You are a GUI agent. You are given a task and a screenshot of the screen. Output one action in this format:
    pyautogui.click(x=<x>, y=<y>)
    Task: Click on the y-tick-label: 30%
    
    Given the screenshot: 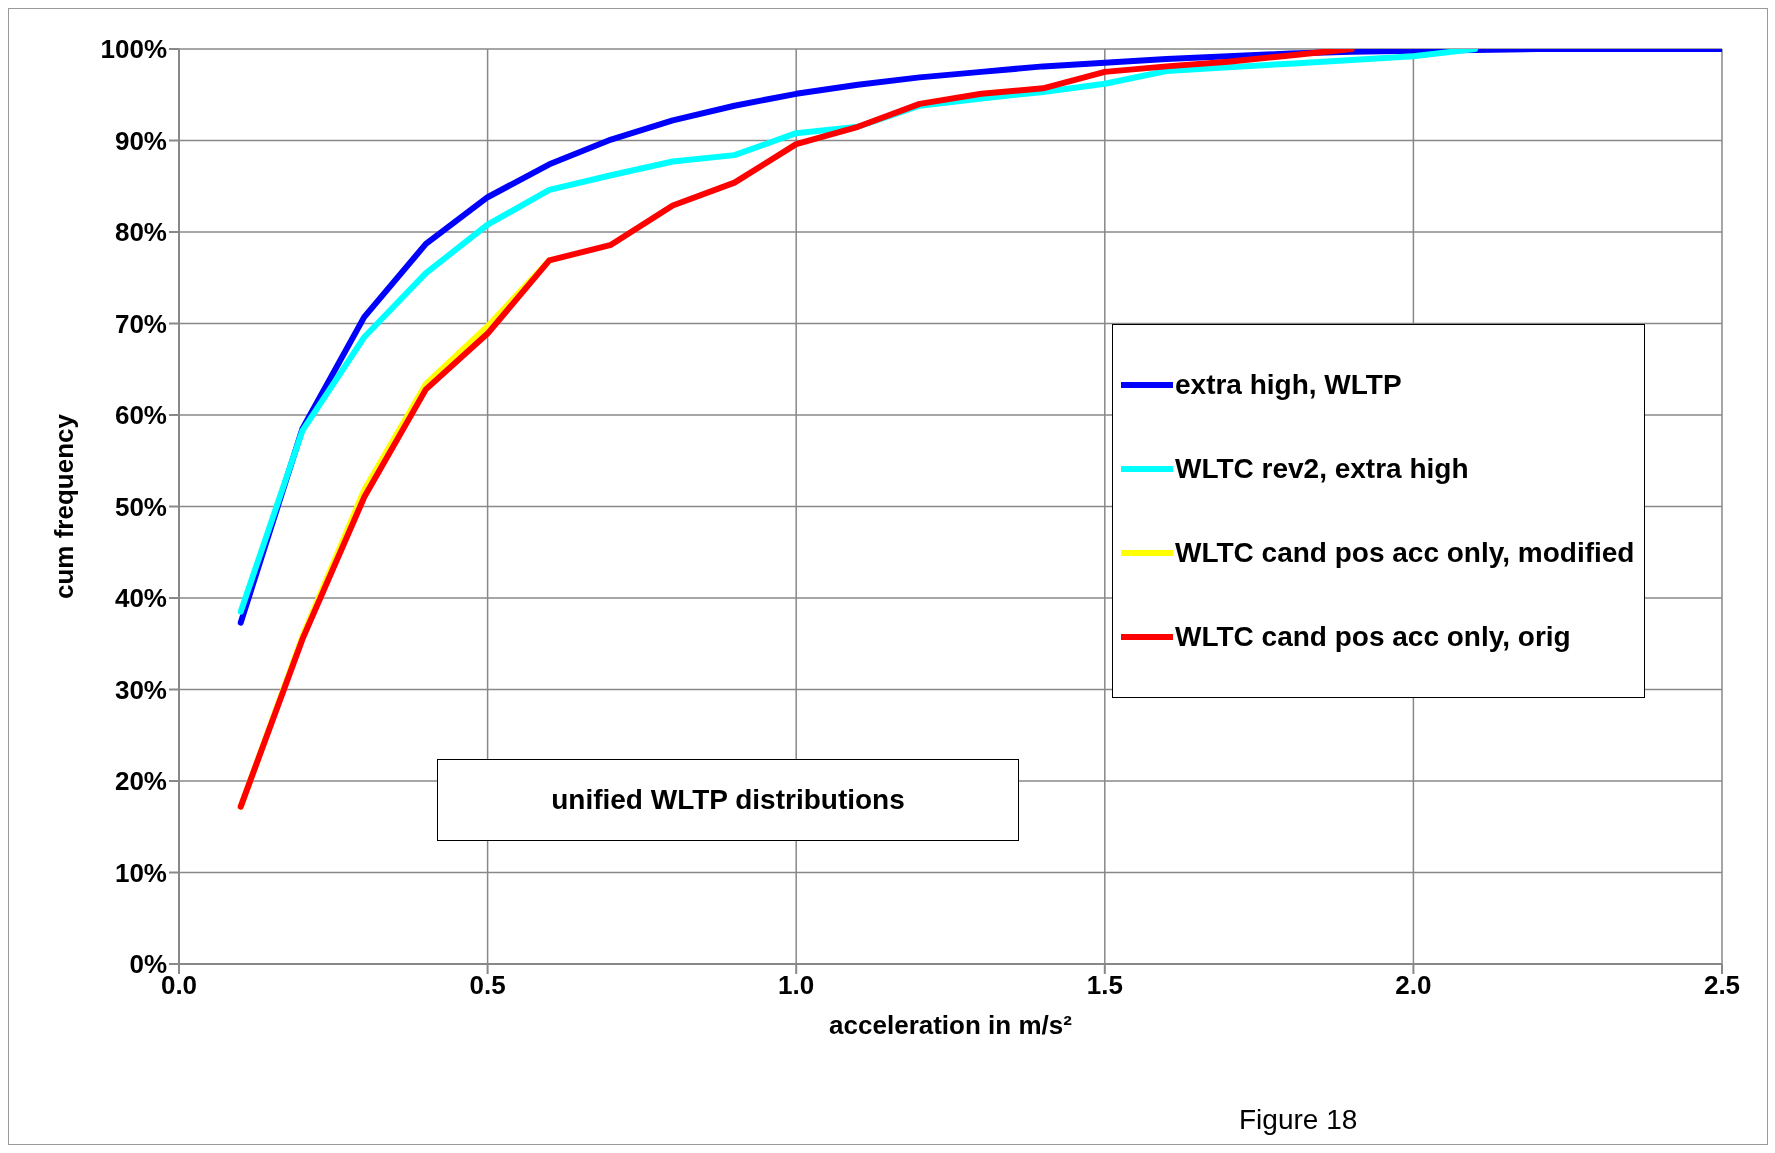 What is the action you would take?
    pyautogui.click(x=140, y=689)
    